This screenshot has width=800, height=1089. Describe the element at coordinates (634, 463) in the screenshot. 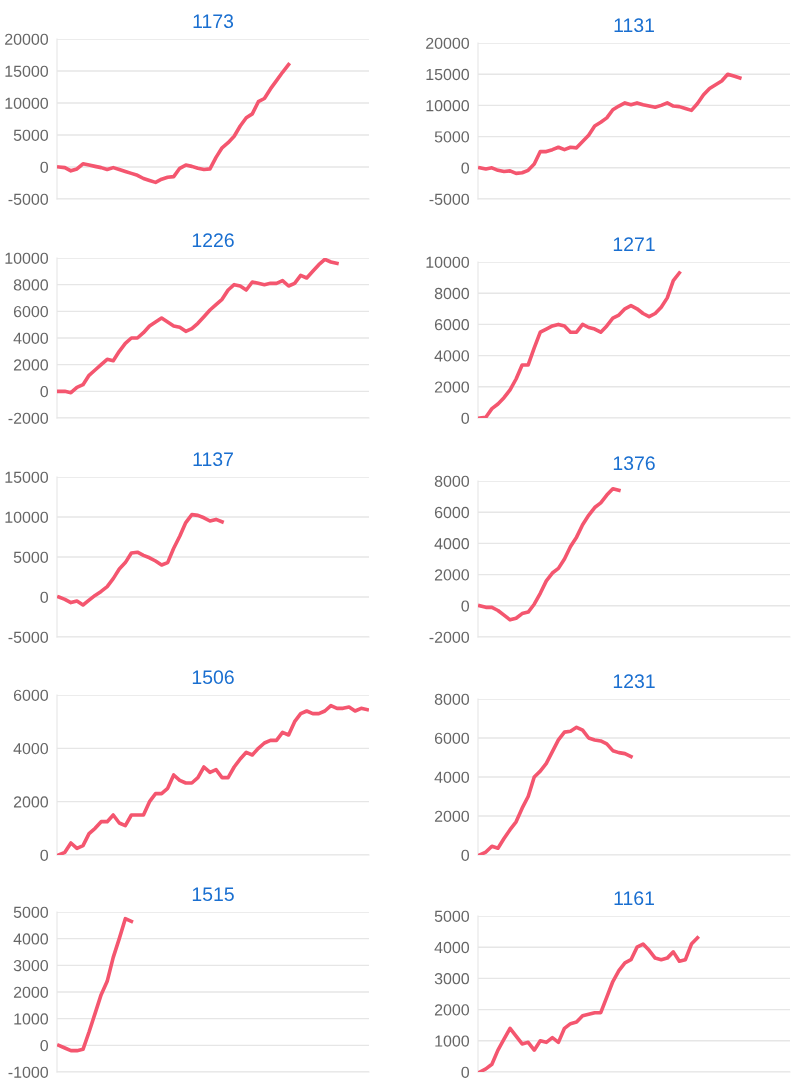

I see `chart-title: 1376` at that location.